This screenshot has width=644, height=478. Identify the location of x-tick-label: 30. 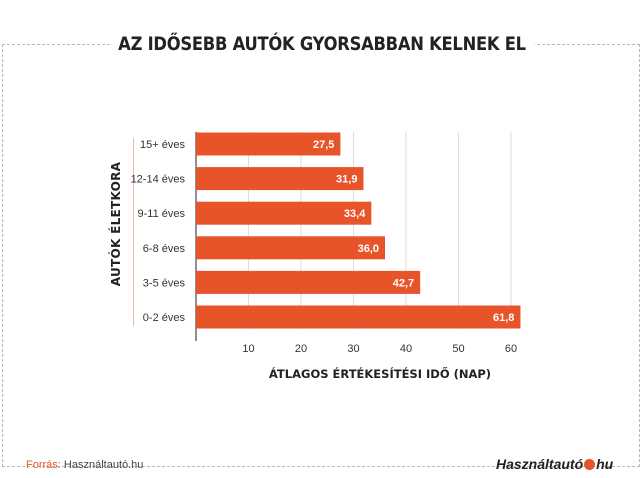
(353, 349).